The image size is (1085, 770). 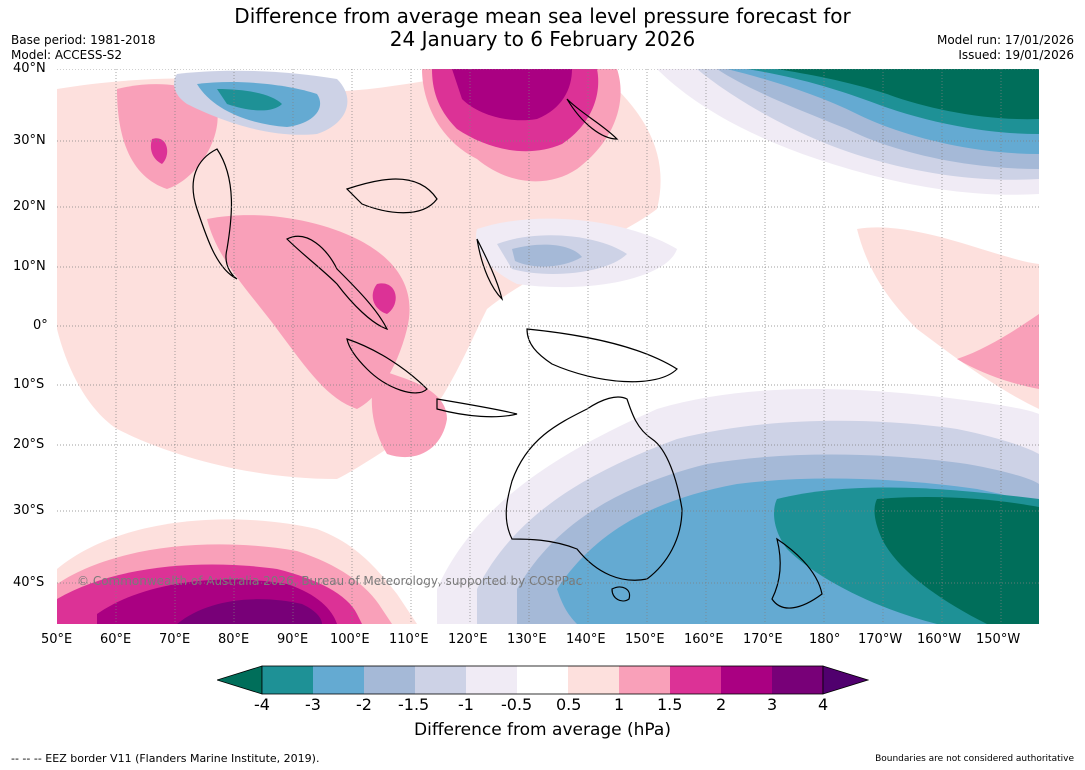 I want to click on lat-label-10n: 10°N, so click(x=29, y=266).